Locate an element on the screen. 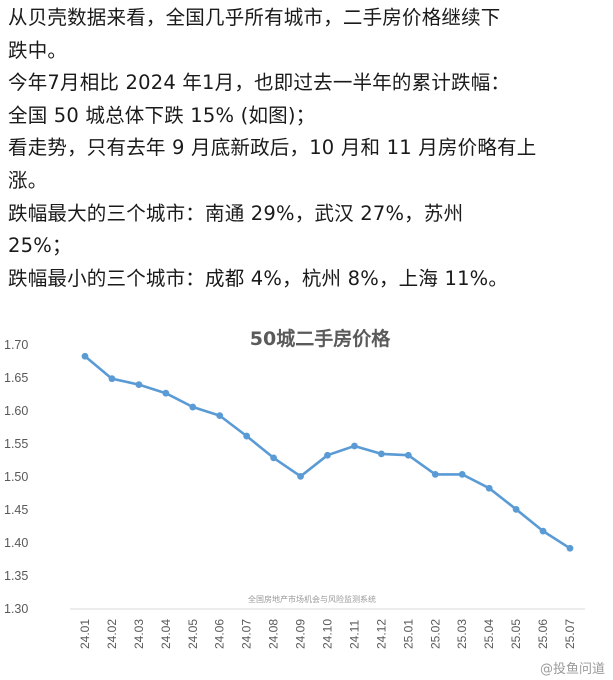 The image size is (613, 680). y-tick-label: 1.70 is located at coordinates (16, 345).